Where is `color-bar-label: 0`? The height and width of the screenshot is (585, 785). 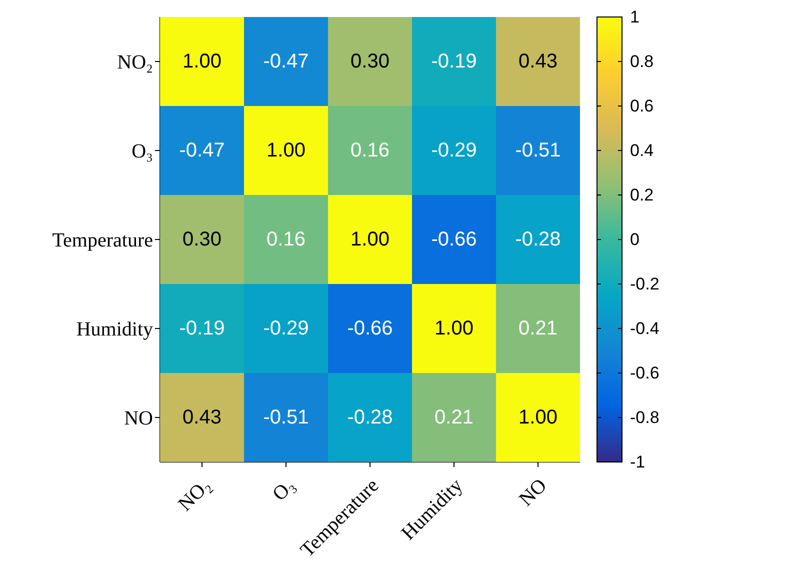
color-bar-label: 0 is located at coordinates (635, 239).